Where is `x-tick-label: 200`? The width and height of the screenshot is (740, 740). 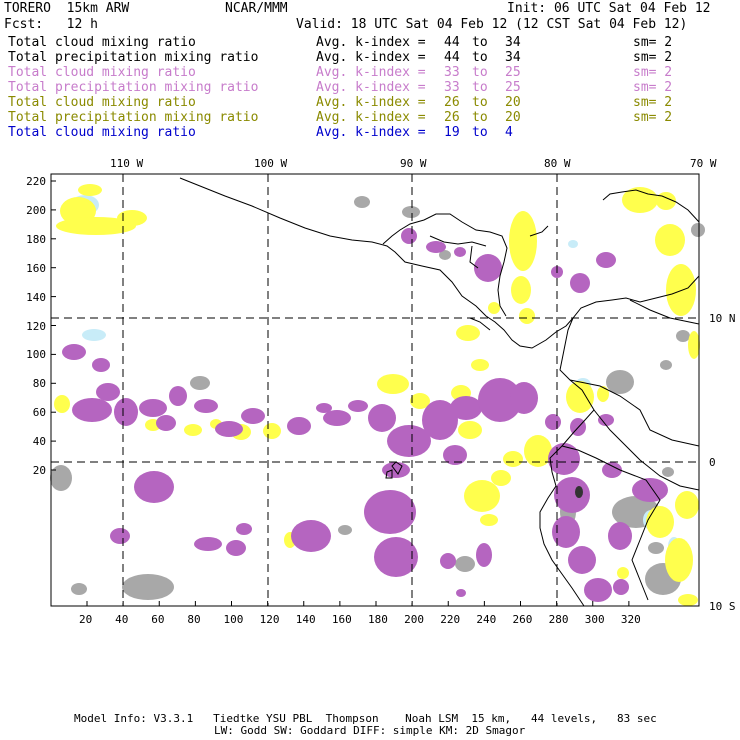 x-tick-label: 200 is located at coordinates (414, 619).